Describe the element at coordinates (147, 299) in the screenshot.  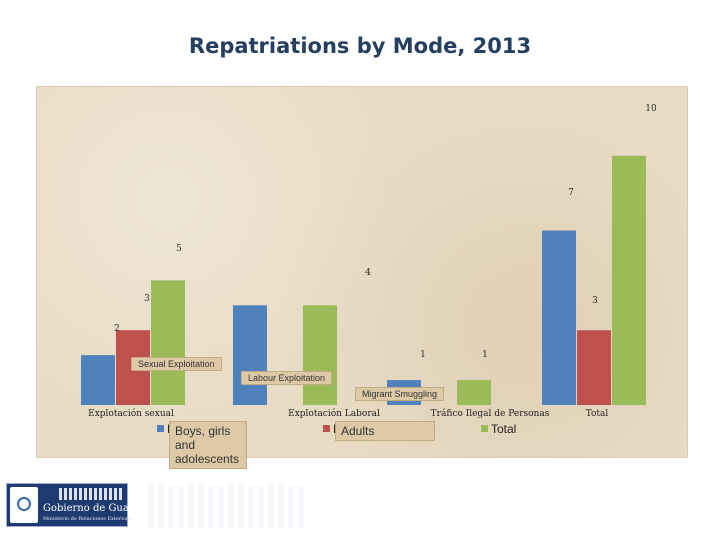
I see `data-label-1: 3` at that location.